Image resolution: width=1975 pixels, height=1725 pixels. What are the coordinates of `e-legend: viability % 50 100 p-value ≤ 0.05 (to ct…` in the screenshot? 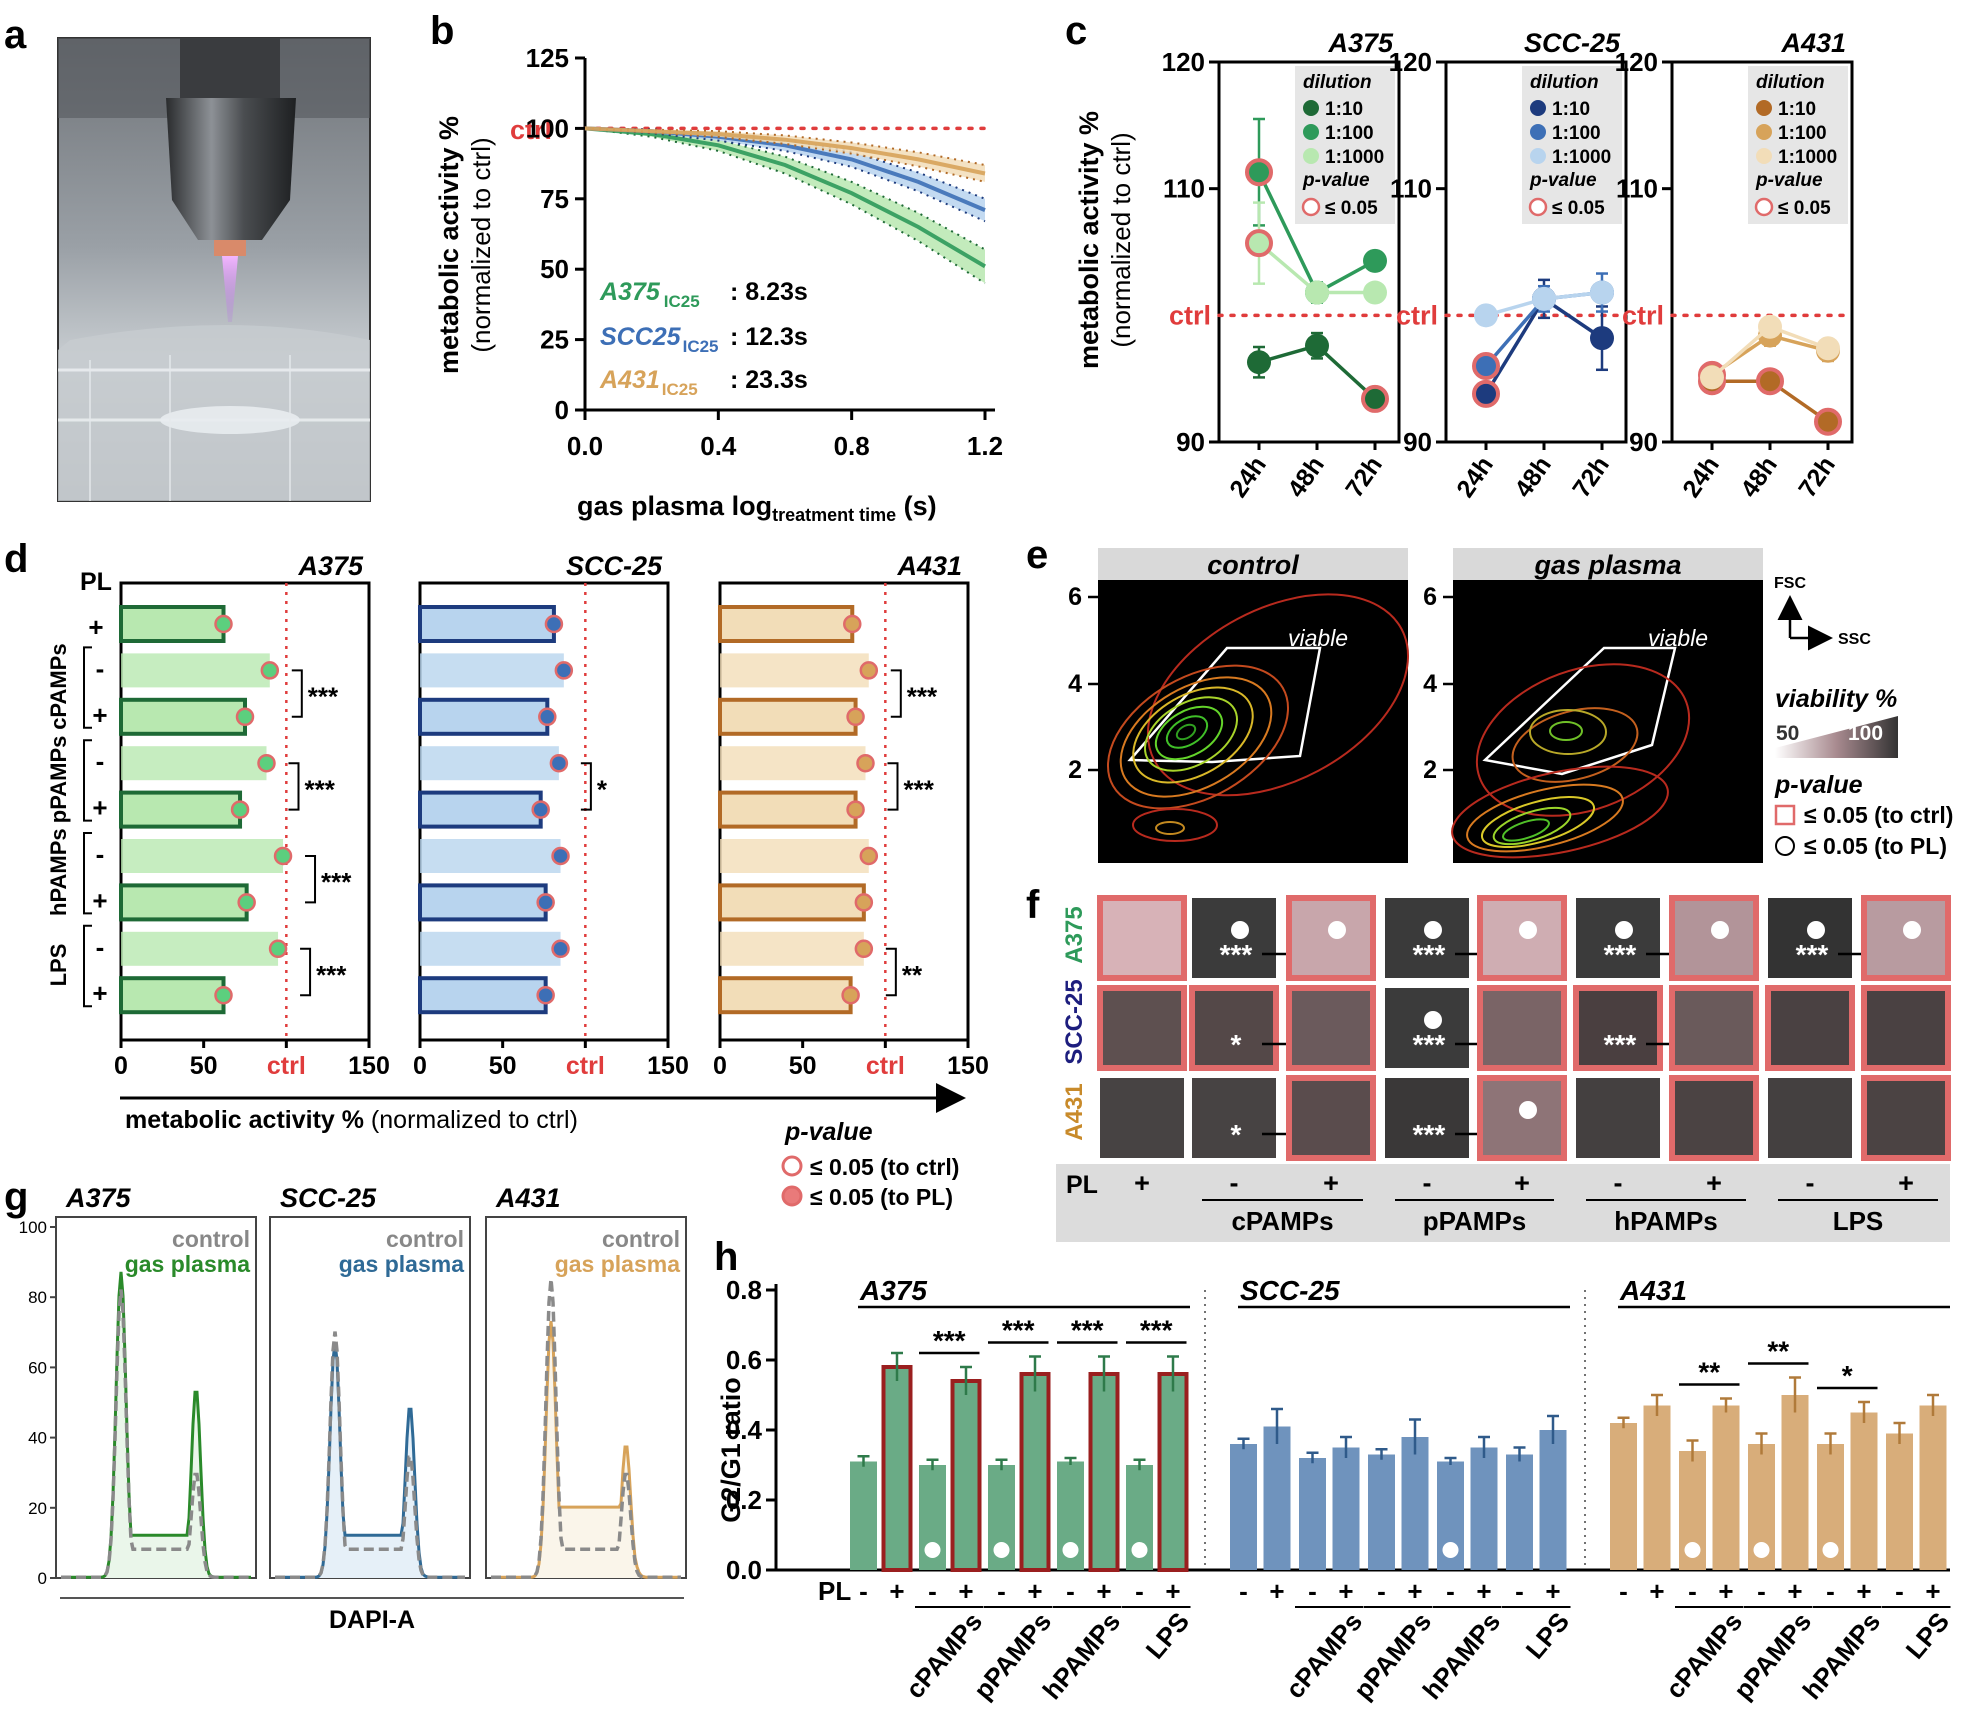 It's located at (1863, 772).